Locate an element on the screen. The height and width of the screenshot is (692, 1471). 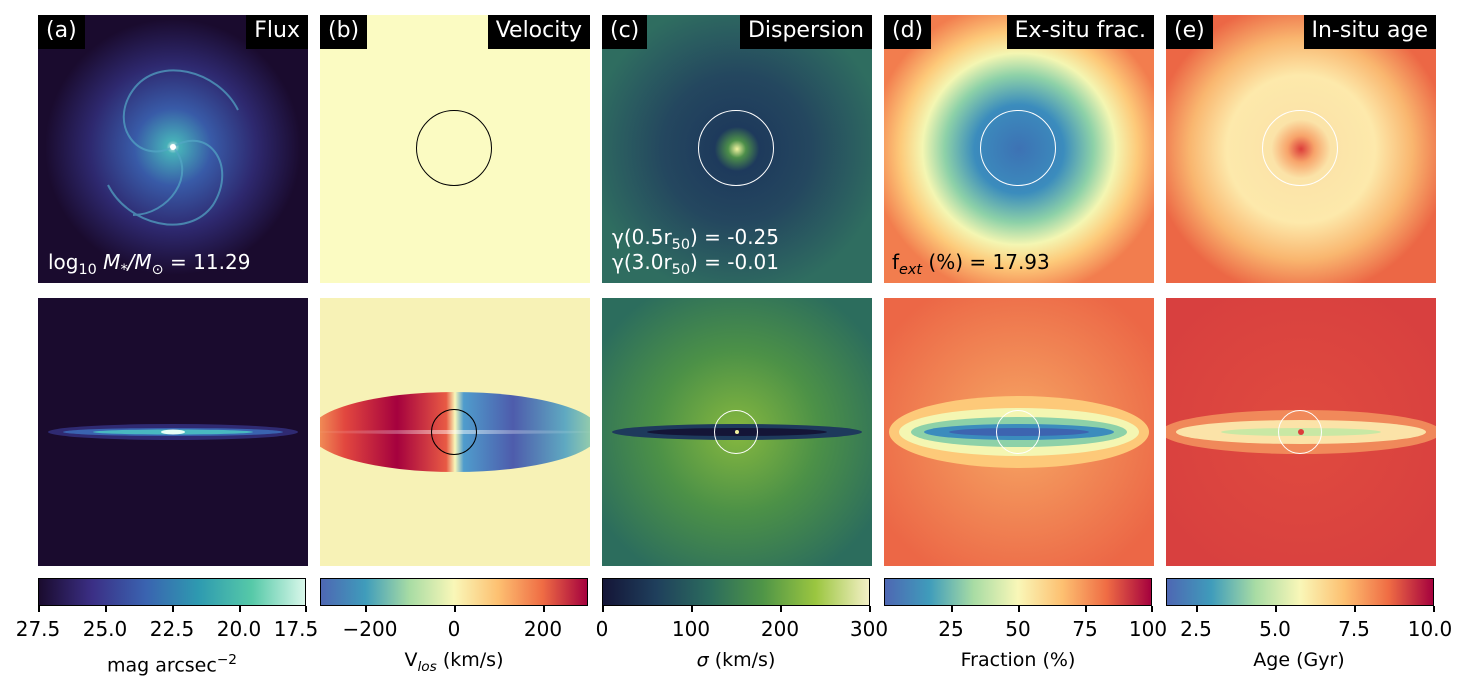
label-text: mag arcsec is located at coordinates (162, 665).